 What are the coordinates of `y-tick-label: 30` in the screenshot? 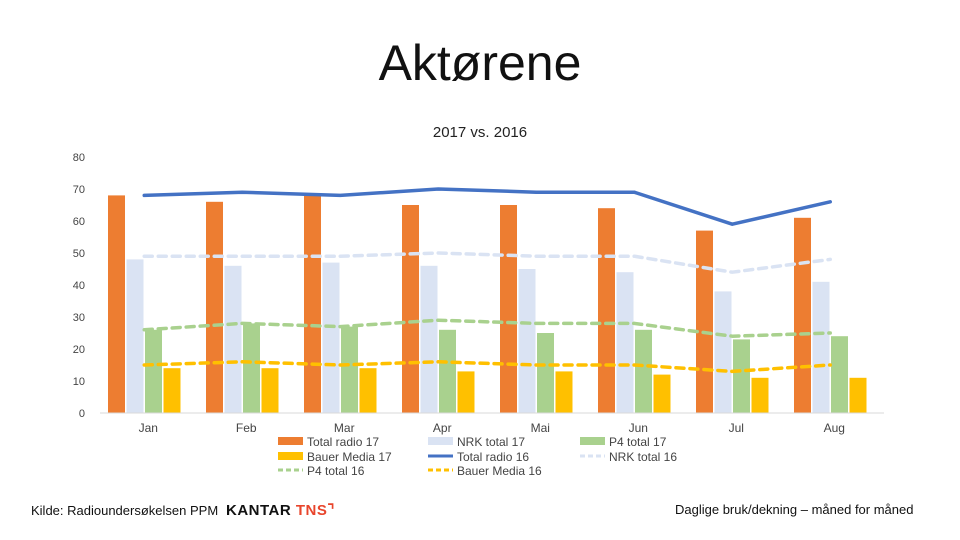 It's located at (79, 318).